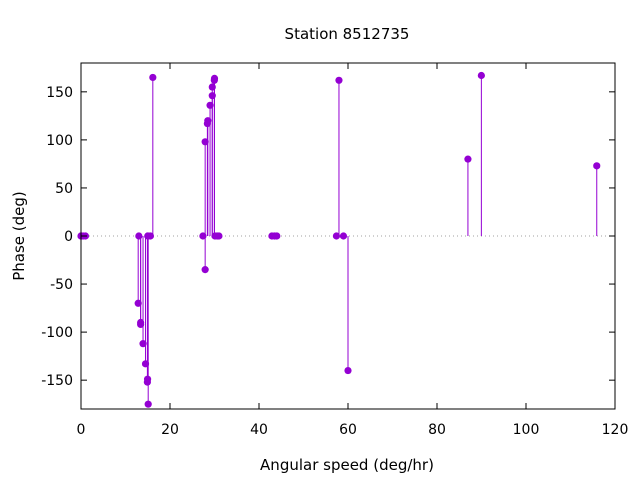 This screenshot has width=640, height=480. What do you see at coordinates (19, 236) in the screenshot?
I see `y-axis-title: Phase (deg)` at bounding box center [19, 236].